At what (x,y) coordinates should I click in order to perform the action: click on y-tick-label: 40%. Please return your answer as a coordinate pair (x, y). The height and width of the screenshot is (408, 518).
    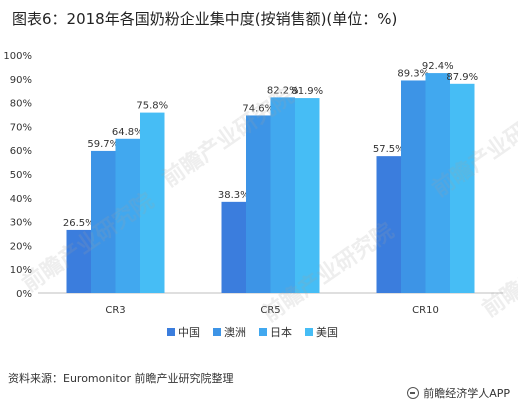
    Looking at the image, I should click on (21, 199).